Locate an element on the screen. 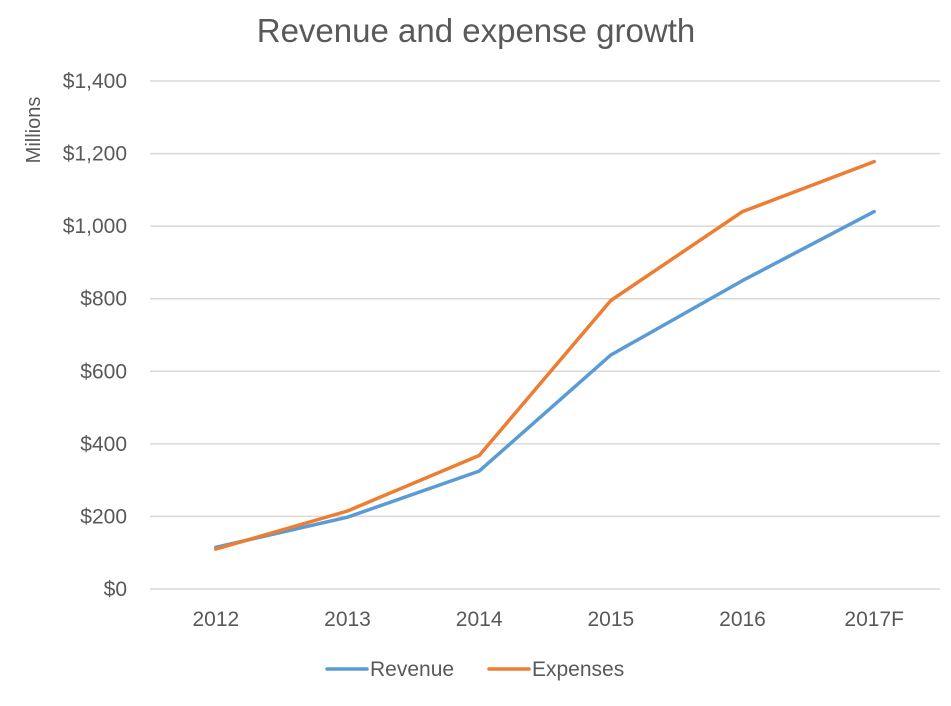 This screenshot has height=706, width=951. y-tick-label: $1,400 is located at coordinates (95, 81).